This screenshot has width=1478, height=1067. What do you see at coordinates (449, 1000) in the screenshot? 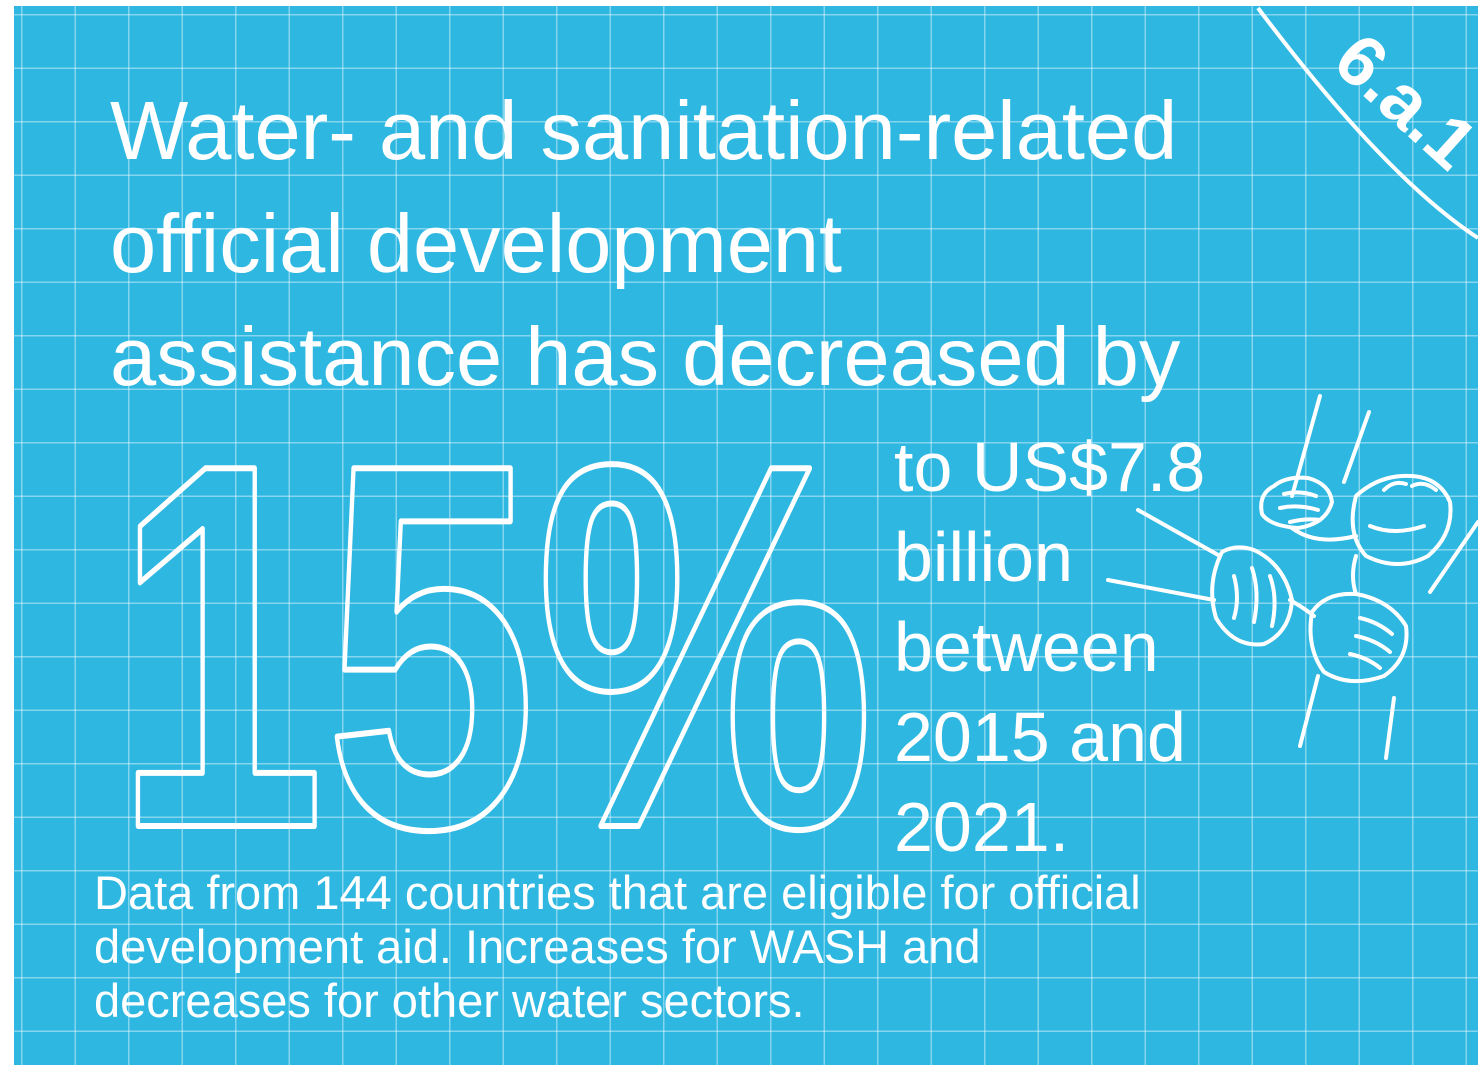
I see `footnote-line-3: decreases for other water sectors.` at bounding box center [449, 1000].